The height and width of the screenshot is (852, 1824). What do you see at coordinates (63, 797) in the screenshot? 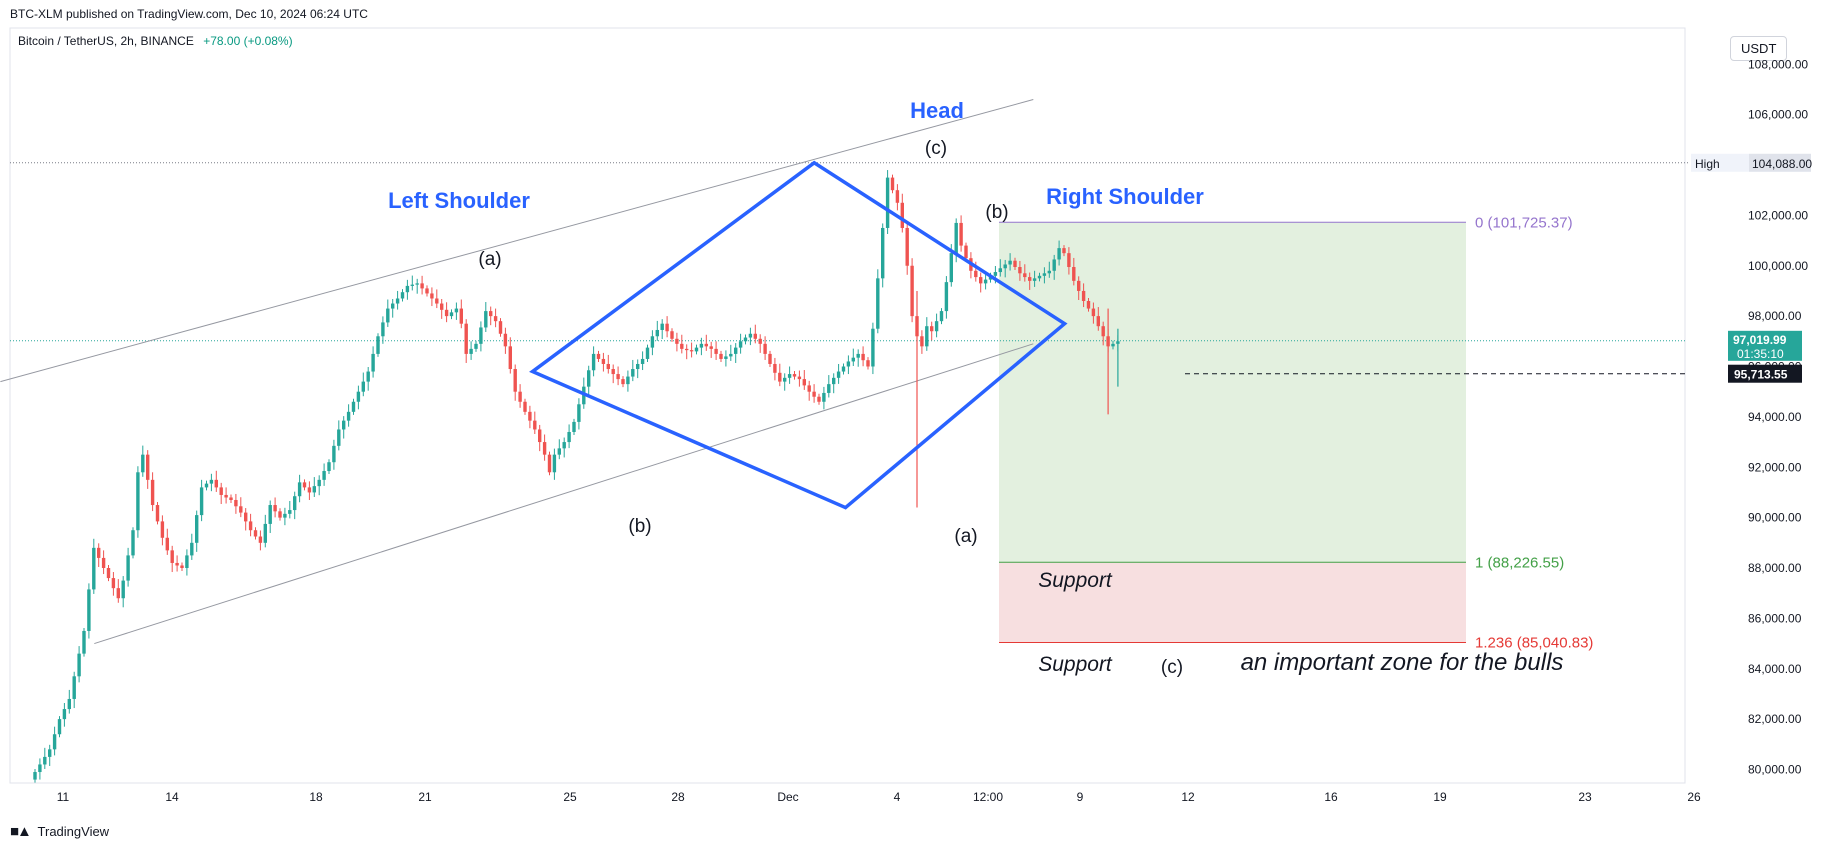
I see `x-tick-label: 11` at bounding box center [63, 797].